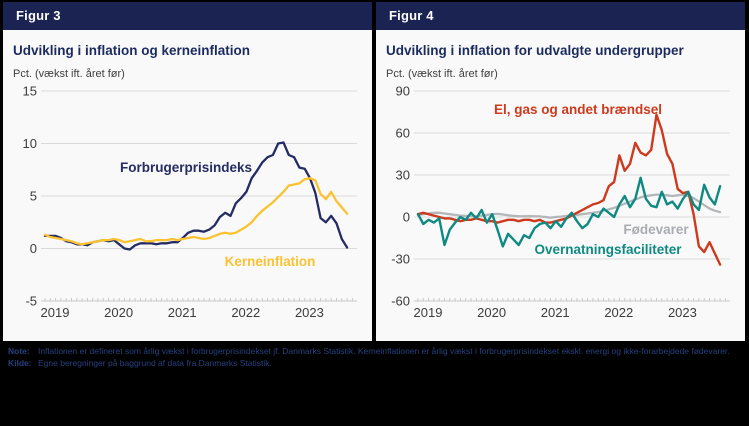  What do you see at coordinates (411, 15) in the screenshot?
I see `figur4-label: Figur 4` at bounding box center [411, 15].